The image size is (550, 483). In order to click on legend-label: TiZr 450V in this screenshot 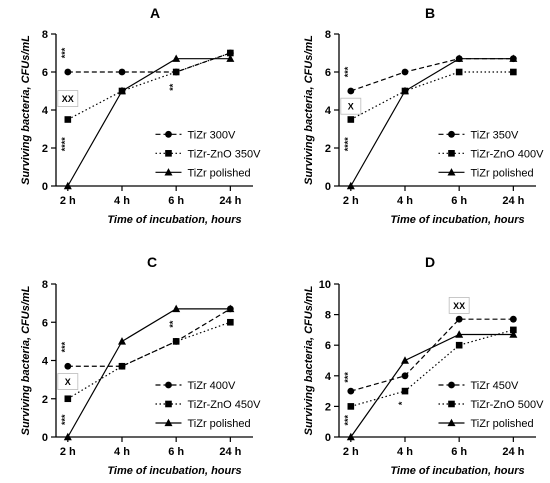, I will do `click(494, 386)`.